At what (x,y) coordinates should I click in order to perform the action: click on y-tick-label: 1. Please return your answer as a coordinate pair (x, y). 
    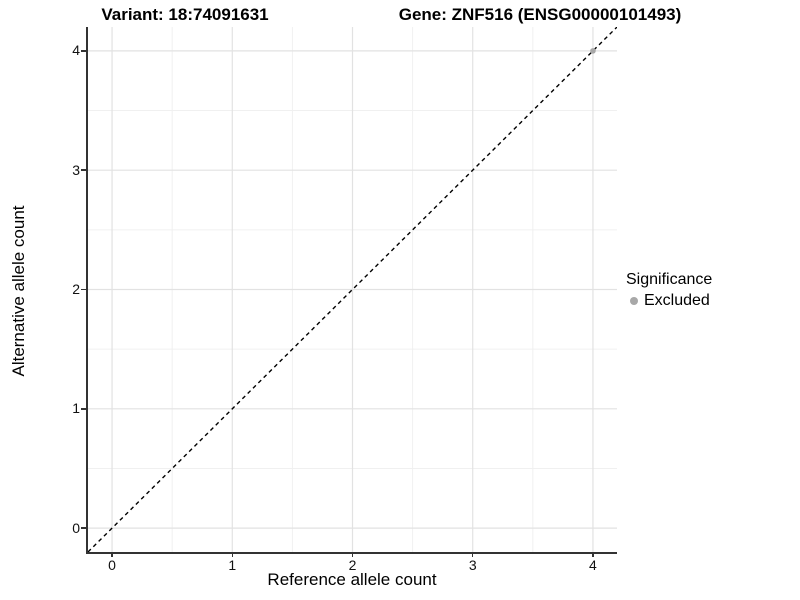
    Looking at the image, I should click on (76, 408).